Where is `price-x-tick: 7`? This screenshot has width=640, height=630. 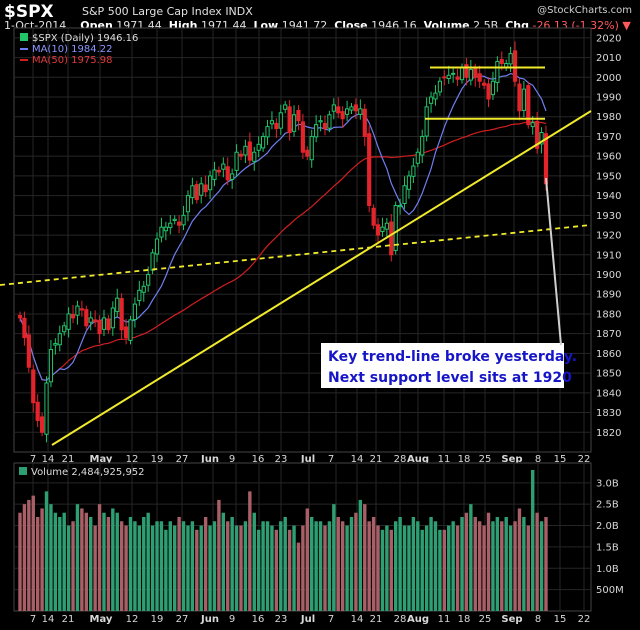 price-x-tick: 7 is located at coordinates (331, 459).